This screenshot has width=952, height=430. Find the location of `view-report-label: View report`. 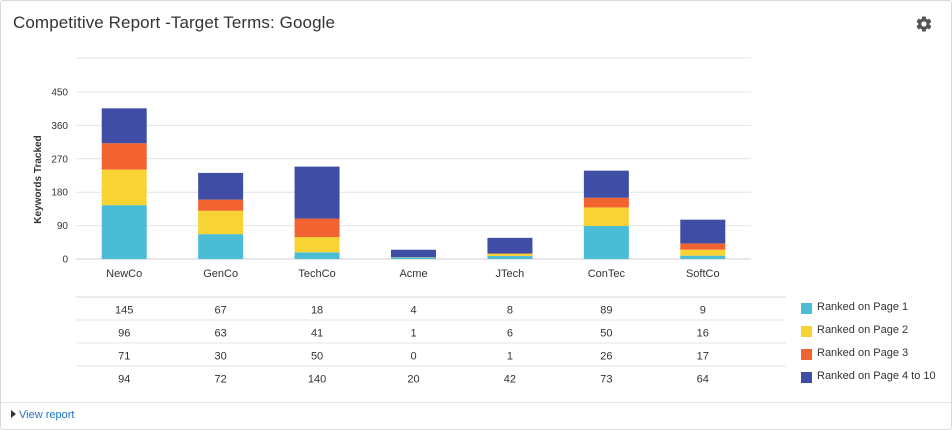

view-report-label: View report is located at coordinates (47, 415).